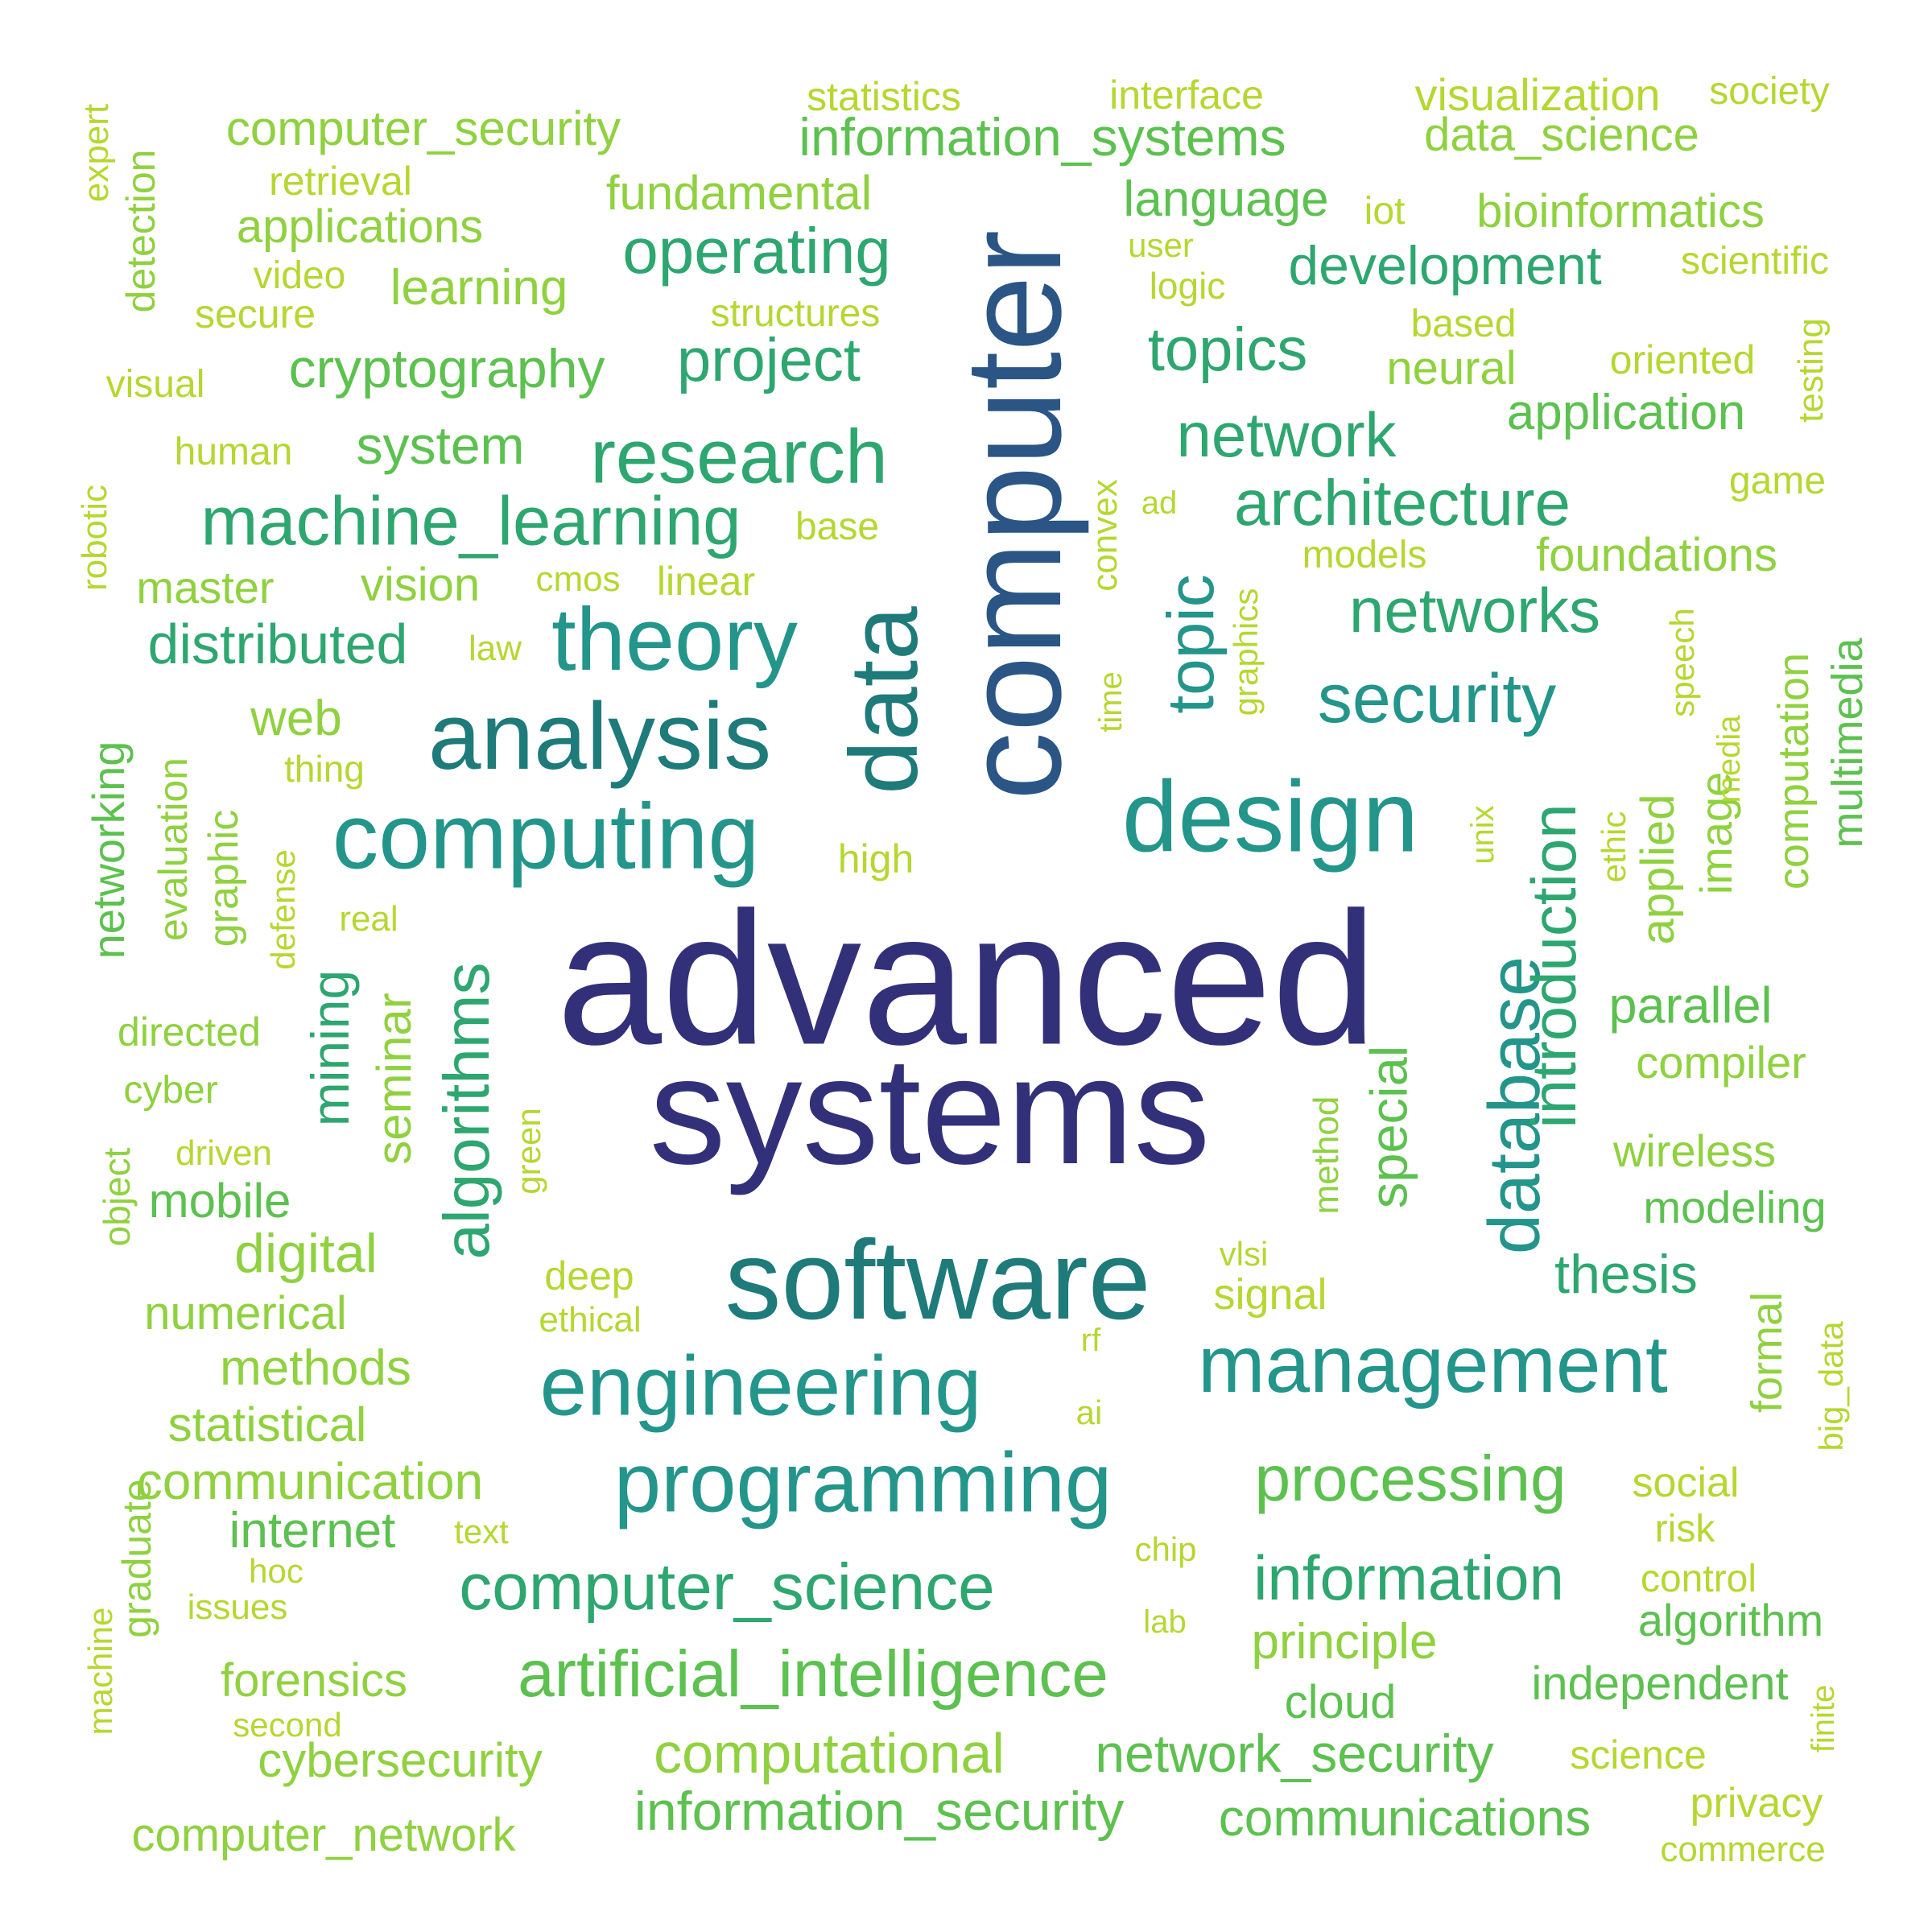 This screenshot has width=1932, height=1932. What do you see at coordinates (1756, 1803) in the screenshot?
I see `word-cloud-word: privacy` at bounding box center [1756, 1803].